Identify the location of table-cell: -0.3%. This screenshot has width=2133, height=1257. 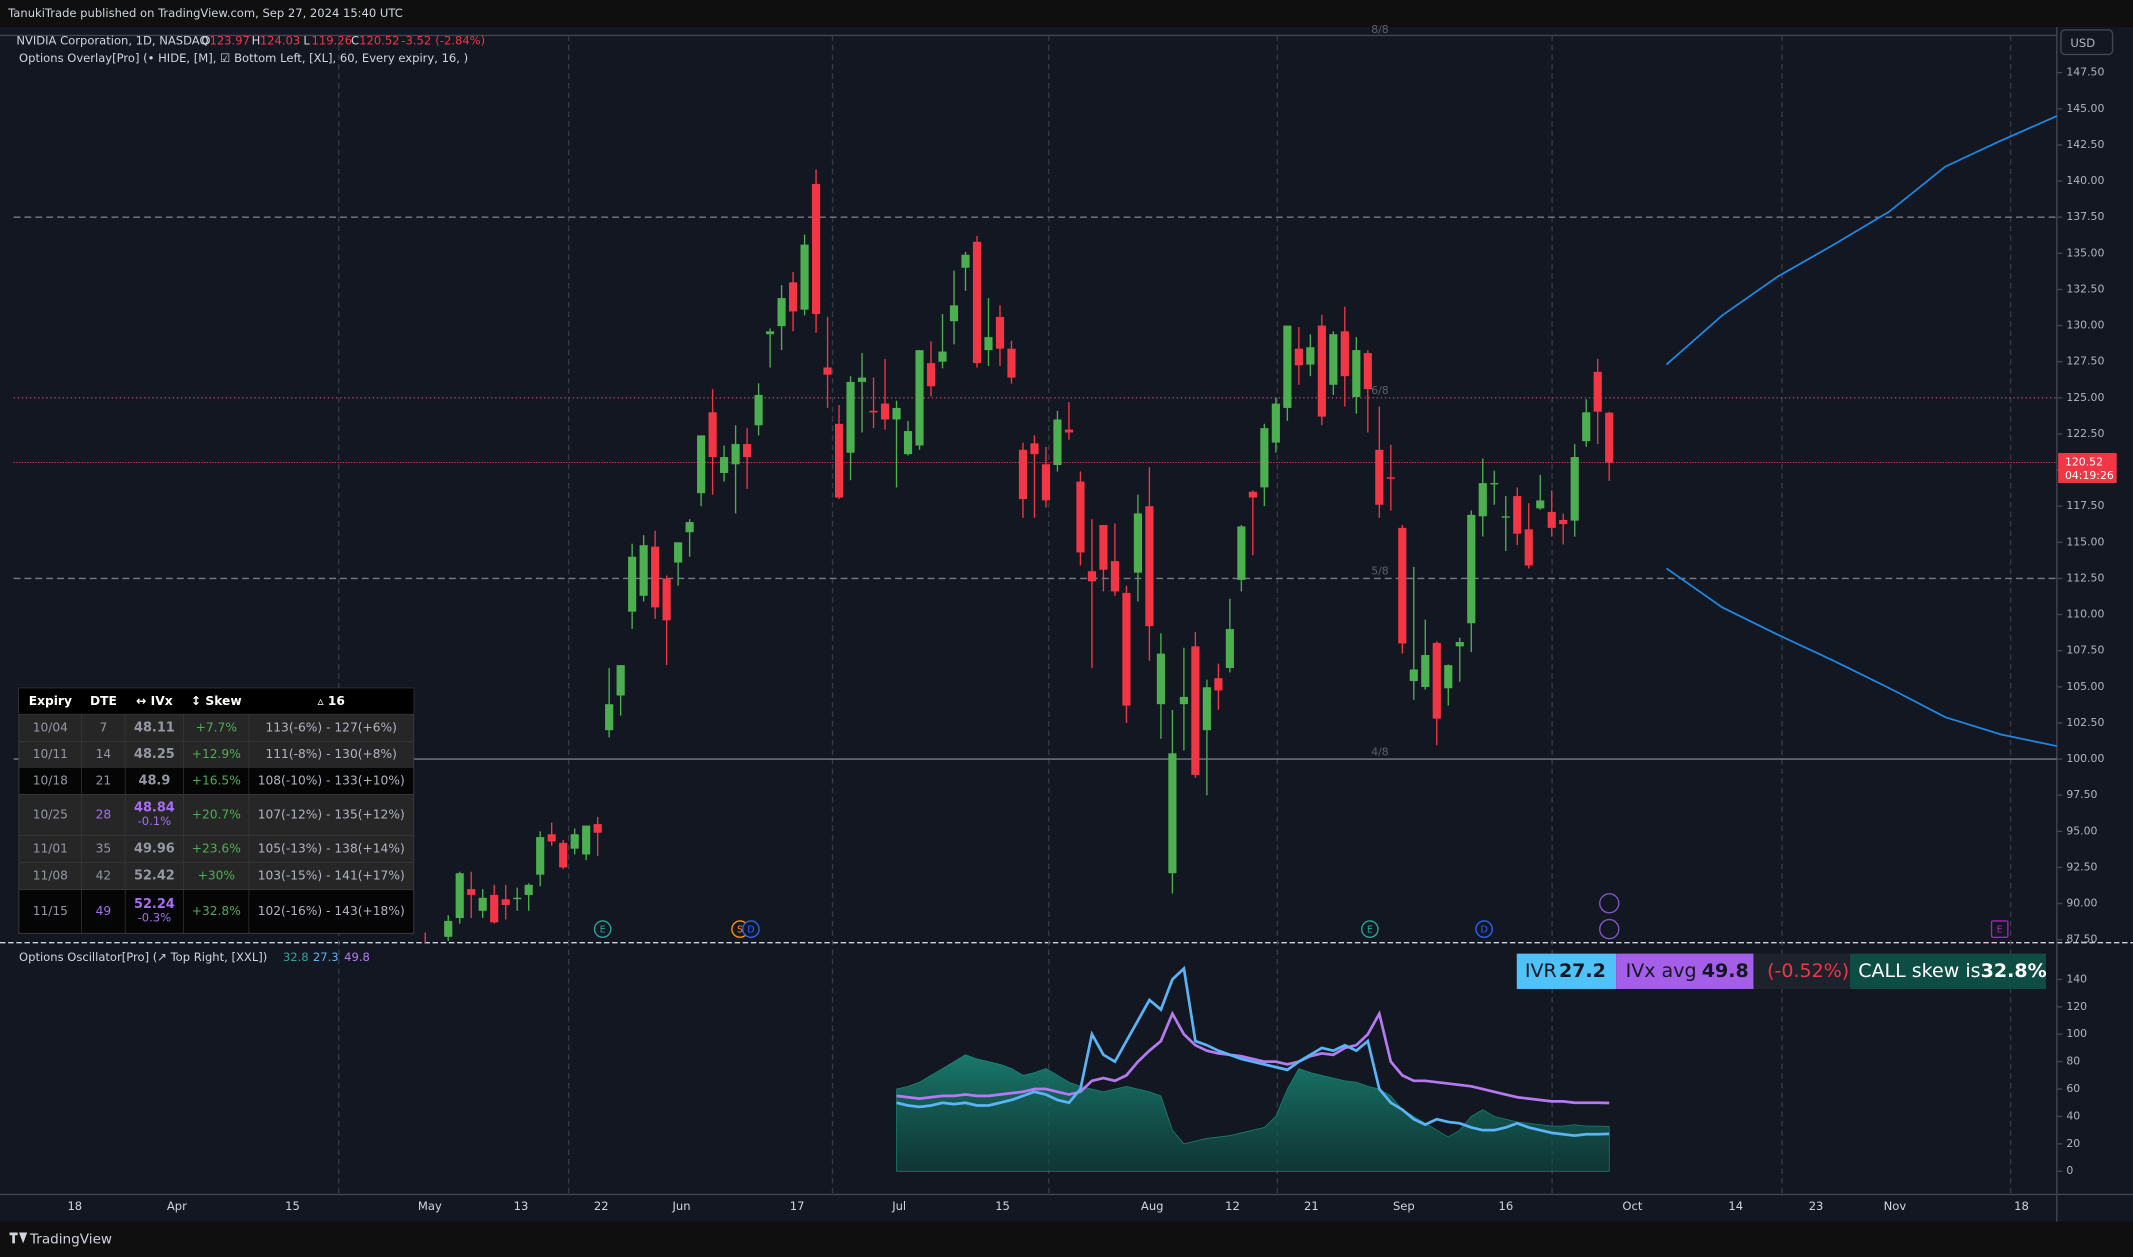
(155, 918).